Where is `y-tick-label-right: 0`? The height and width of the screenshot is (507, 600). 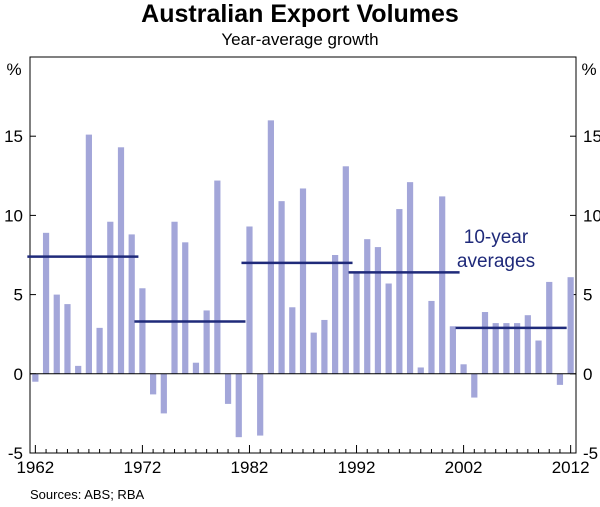 y-tick-label-right: 0 is located at coordinates (587, 374).